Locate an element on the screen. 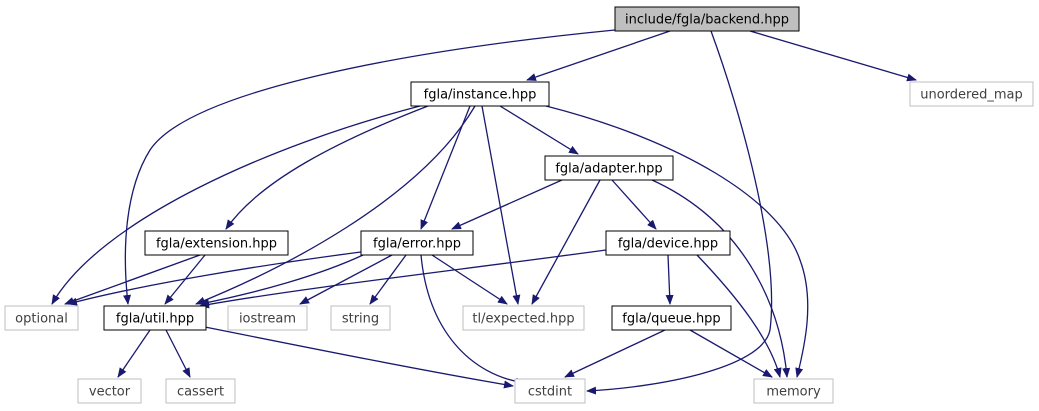  node-extension: fgla/extension.hpp is located at coordinates (216, 243).